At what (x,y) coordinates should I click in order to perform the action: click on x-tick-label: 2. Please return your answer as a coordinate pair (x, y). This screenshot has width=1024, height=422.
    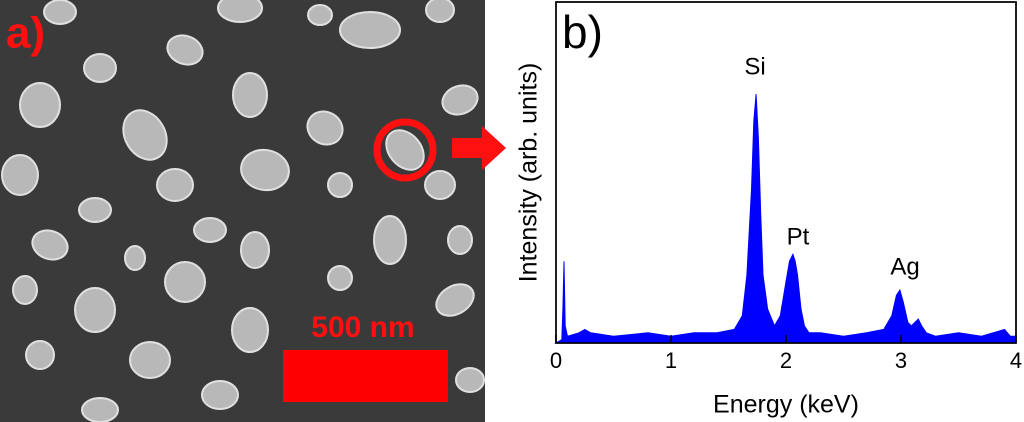
    Looking at the image, I should click on (786, 360).